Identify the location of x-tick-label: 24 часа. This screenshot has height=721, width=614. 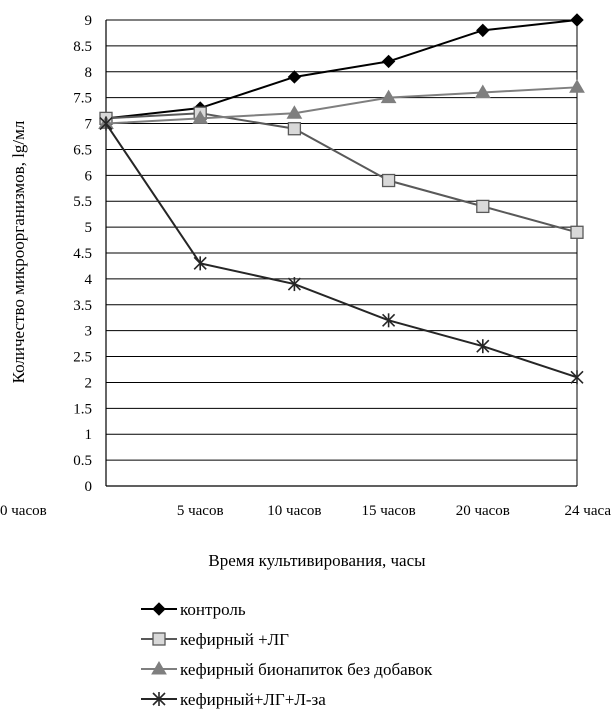
(588, 511).